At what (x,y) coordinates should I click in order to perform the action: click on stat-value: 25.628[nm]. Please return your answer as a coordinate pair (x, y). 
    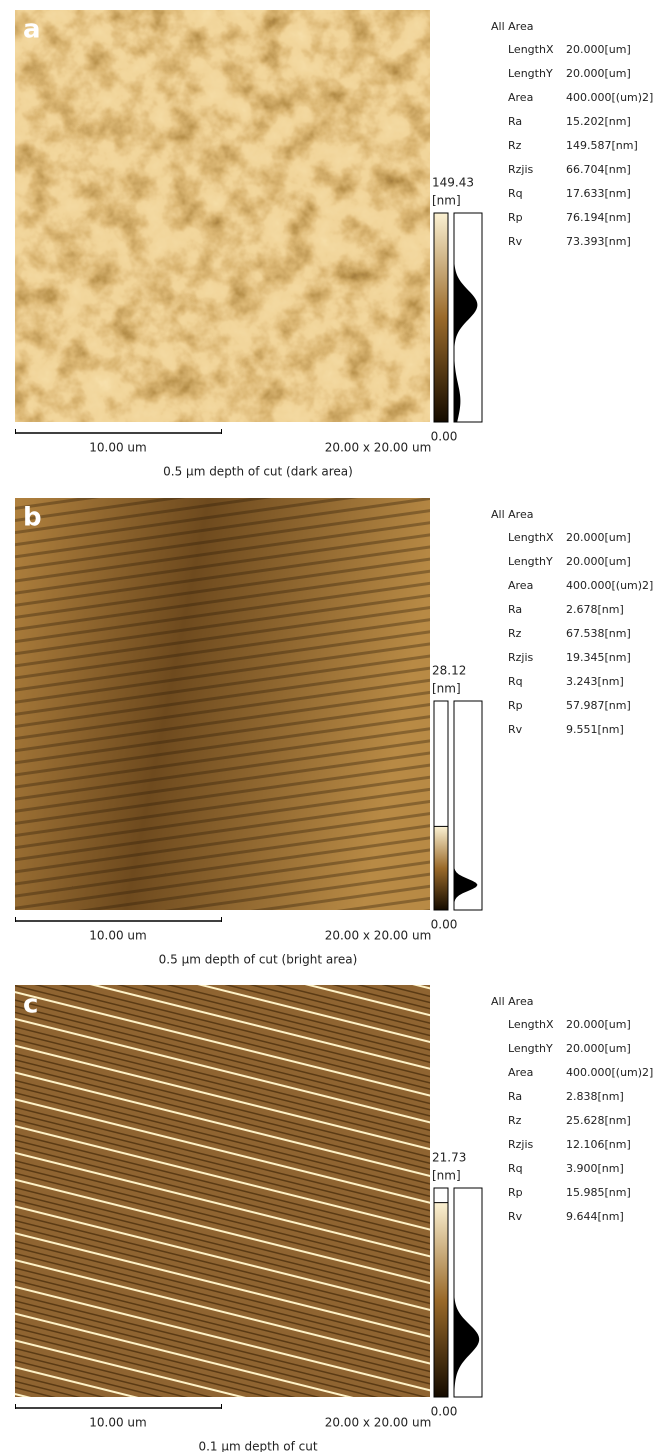
    Looking at the image, I should click on (598, 1120).